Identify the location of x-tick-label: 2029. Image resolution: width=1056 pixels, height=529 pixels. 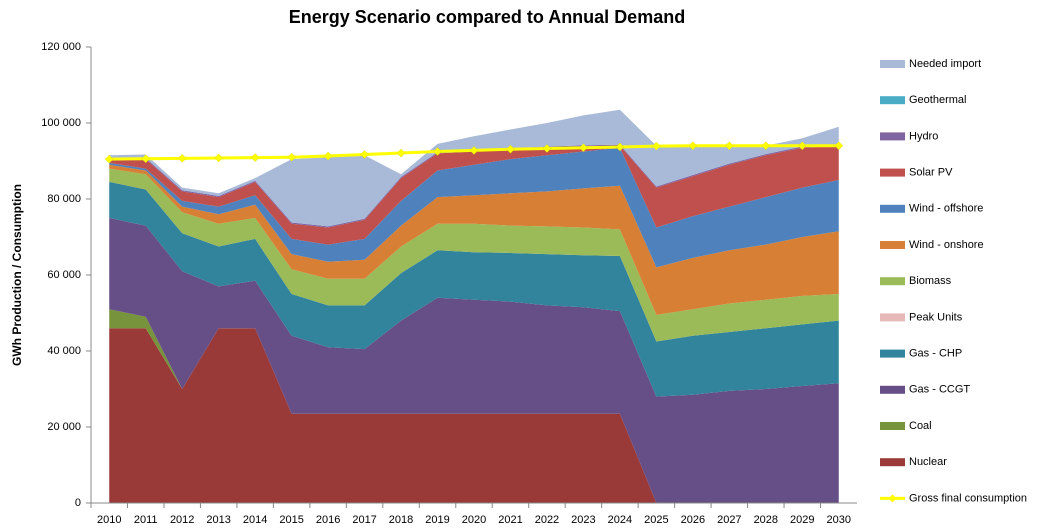
(802, 520).